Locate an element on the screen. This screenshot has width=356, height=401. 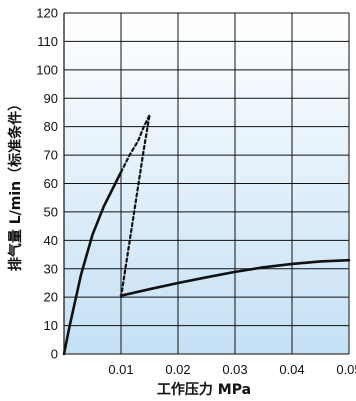
y-tick-label: 50 is located at coordinates (51, 211).